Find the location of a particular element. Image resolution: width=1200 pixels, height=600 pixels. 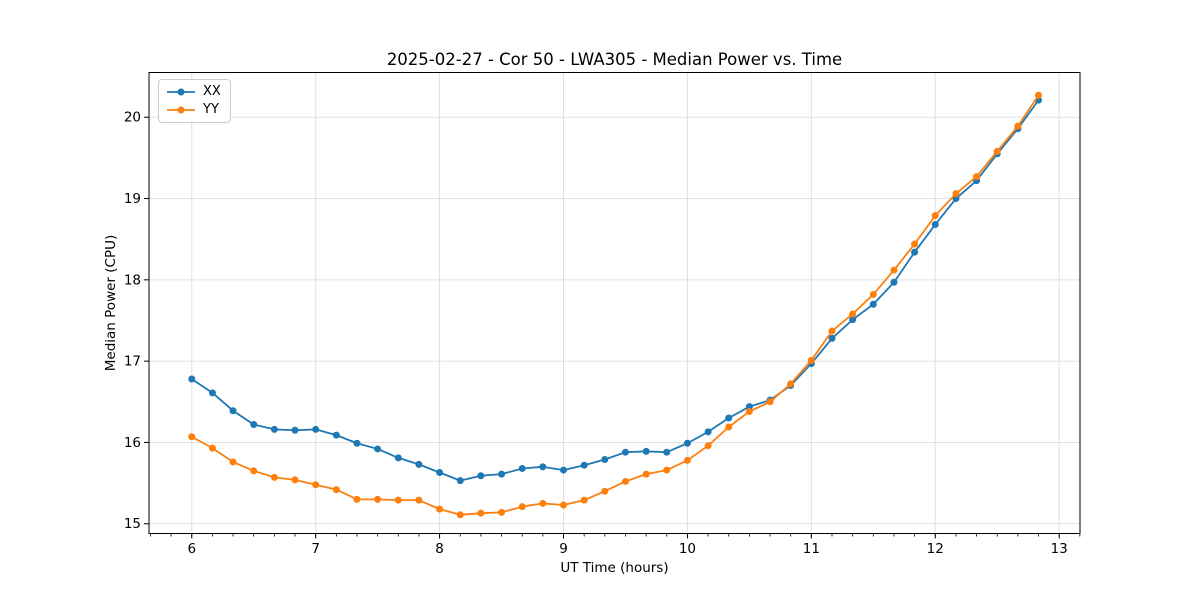

x-tick-label: 9 is located at coordinates (563, 549).